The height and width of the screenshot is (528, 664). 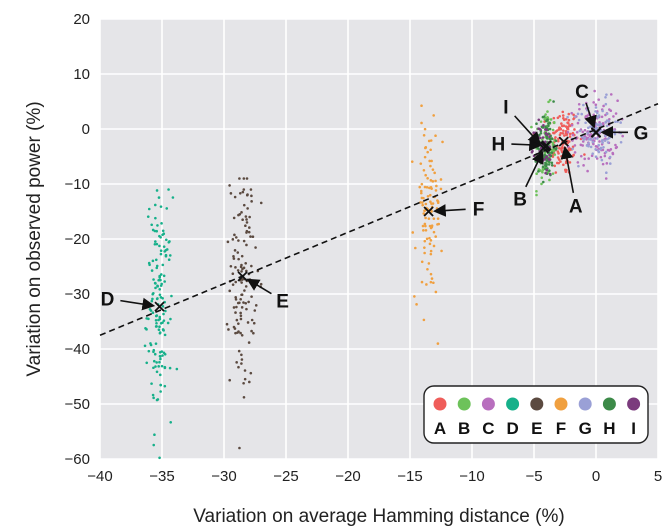 I want to click on legend-swatch-D, so click(x=513, y=404).